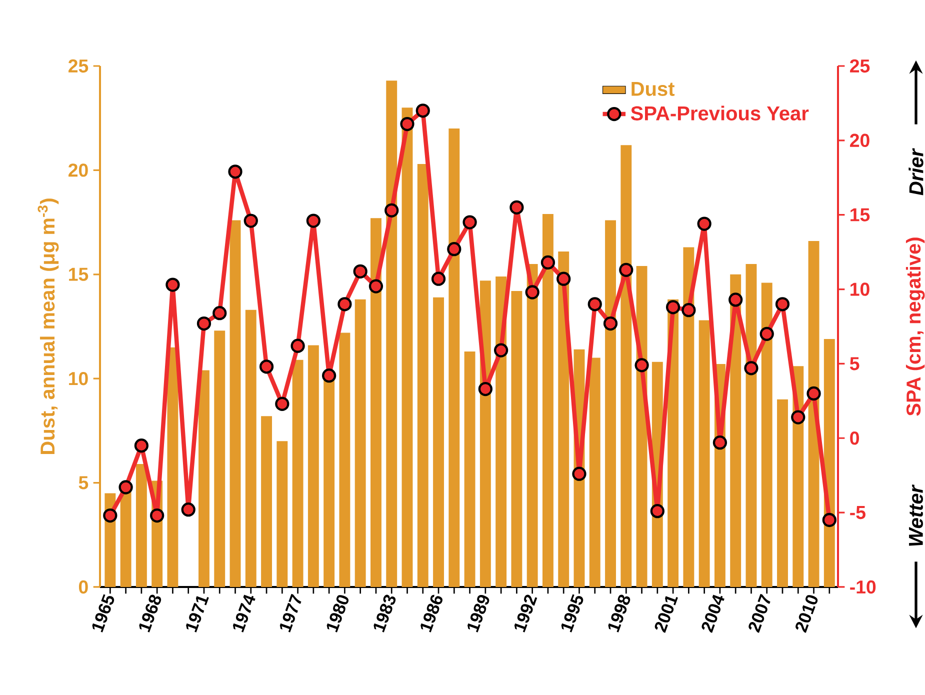 The image size is (925, 695). Describe the element at coordinates (572, 613) in the screenshot. I see `x-tick-label: 1995` at that location.